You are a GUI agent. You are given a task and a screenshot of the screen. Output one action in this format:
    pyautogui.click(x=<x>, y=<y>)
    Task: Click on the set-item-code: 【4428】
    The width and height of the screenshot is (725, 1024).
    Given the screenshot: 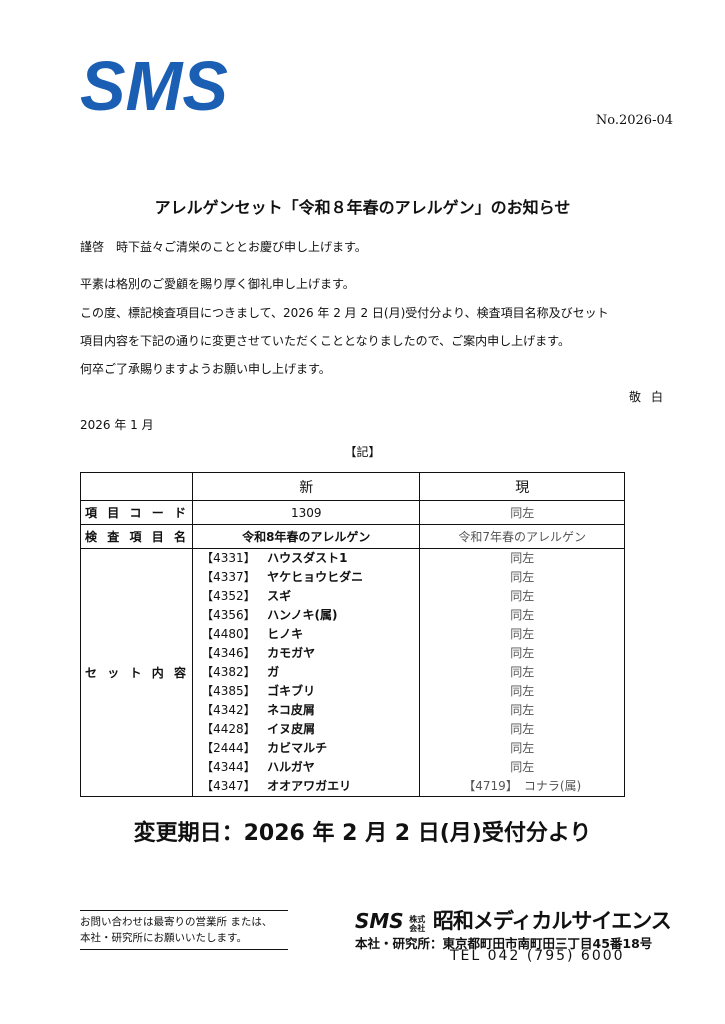 What is the action you would take?
    pyautogui.click(x=228, y=729)
    